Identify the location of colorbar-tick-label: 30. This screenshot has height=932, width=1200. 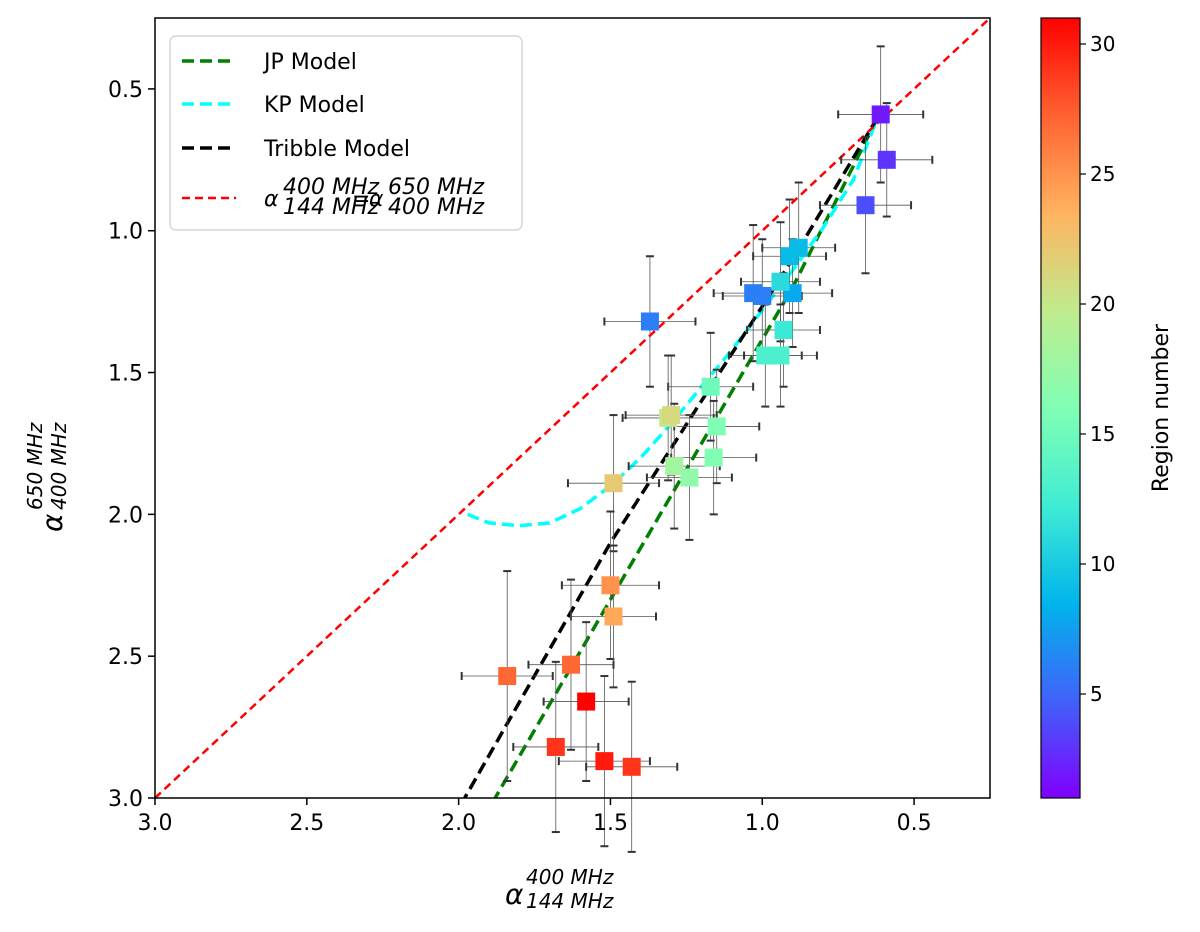
(1102, 44).